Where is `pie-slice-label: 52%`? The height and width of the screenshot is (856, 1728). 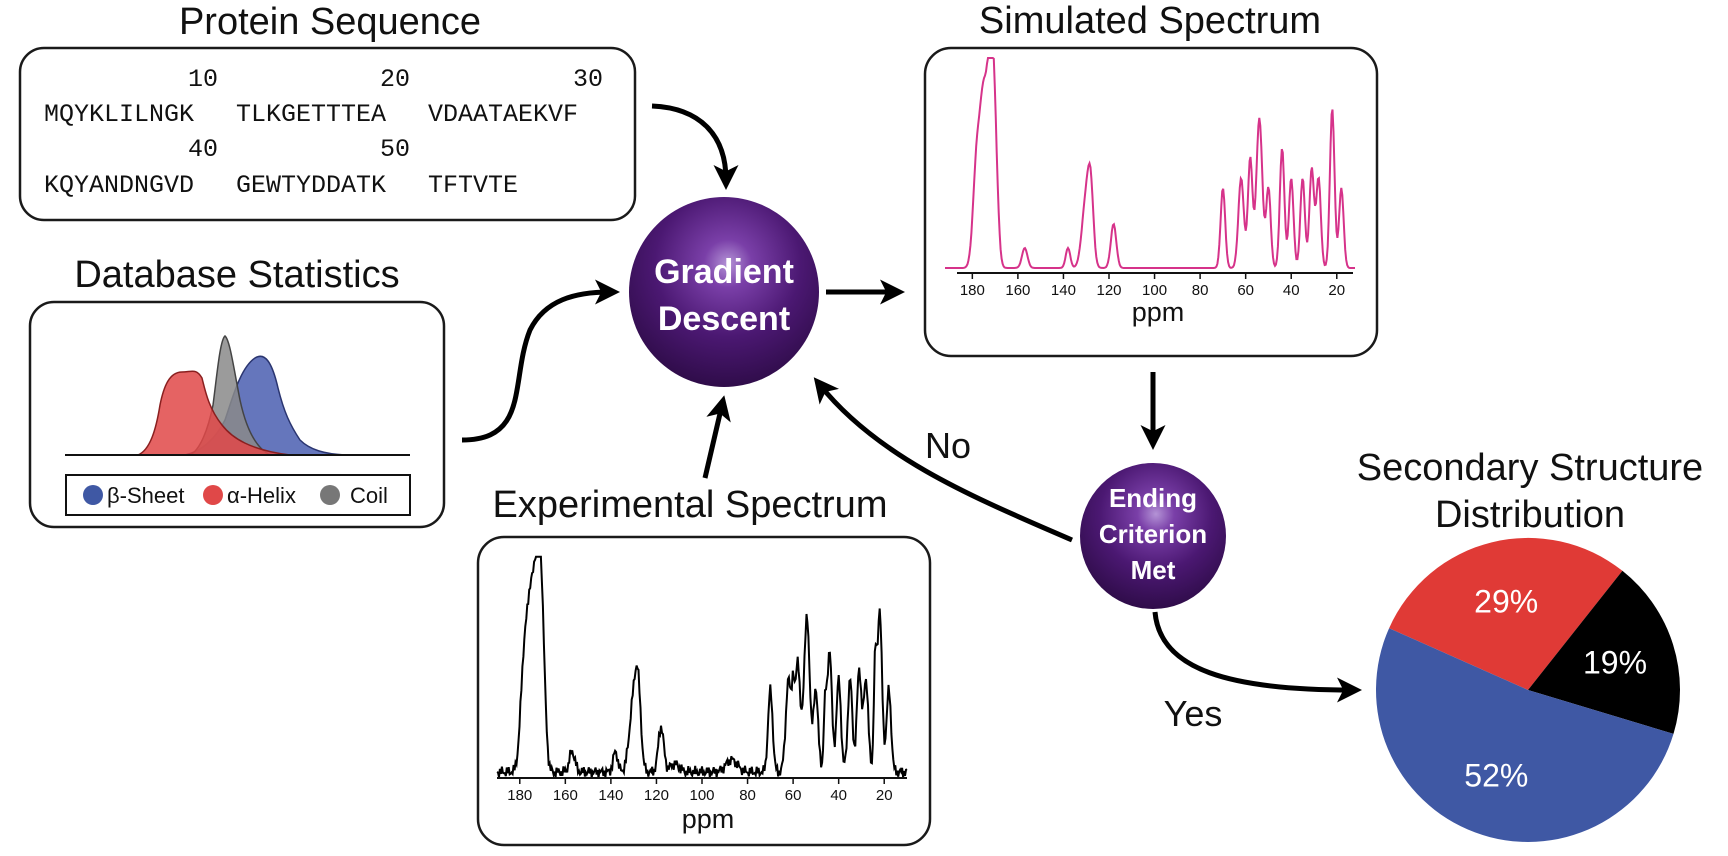
pie-slice-label: 52% is located at coordinates (1496, 776).